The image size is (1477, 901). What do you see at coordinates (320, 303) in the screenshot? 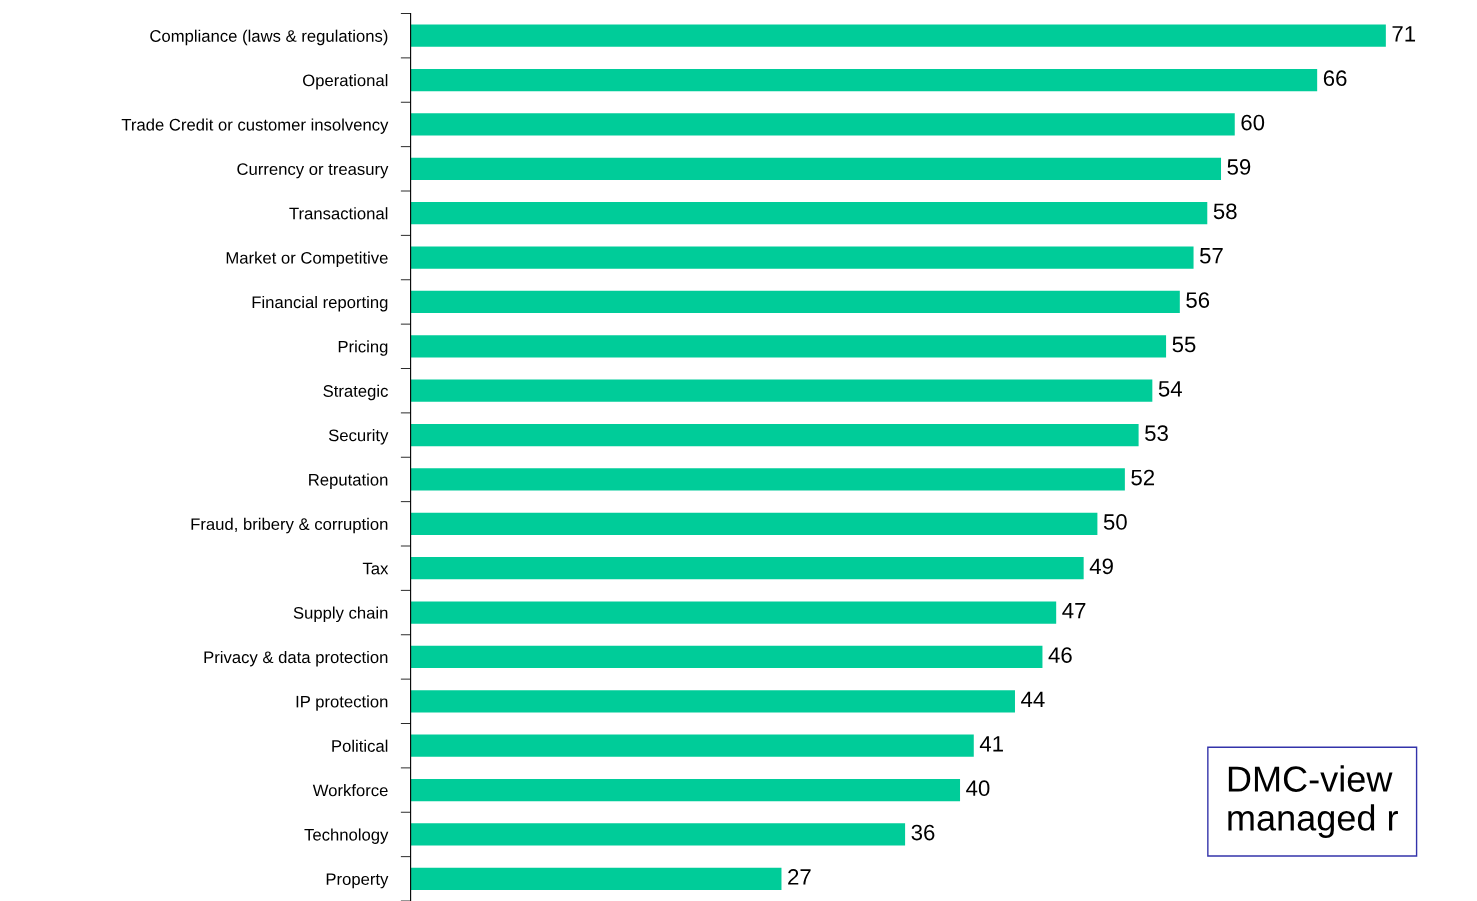
I see `y-tick-label: Financial reporting` at bounding box center [320, 303].